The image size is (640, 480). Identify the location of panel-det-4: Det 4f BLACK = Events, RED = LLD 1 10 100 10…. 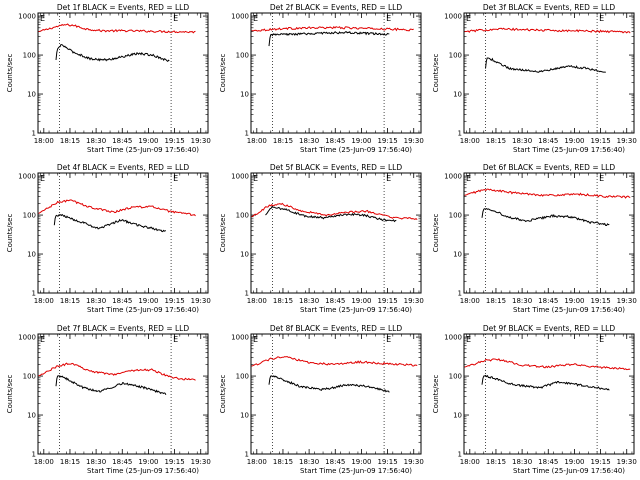
(108, 238).